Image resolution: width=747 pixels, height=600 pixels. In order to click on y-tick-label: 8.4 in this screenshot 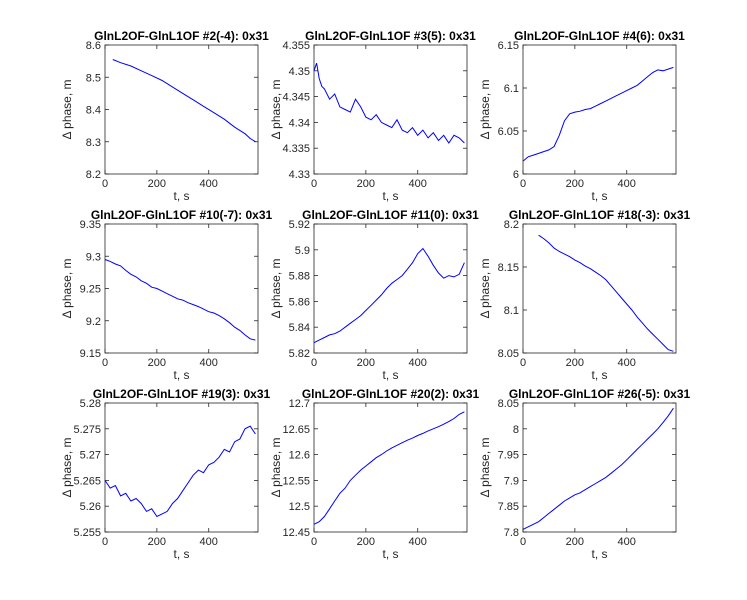, I will do `click(93, 111)`.